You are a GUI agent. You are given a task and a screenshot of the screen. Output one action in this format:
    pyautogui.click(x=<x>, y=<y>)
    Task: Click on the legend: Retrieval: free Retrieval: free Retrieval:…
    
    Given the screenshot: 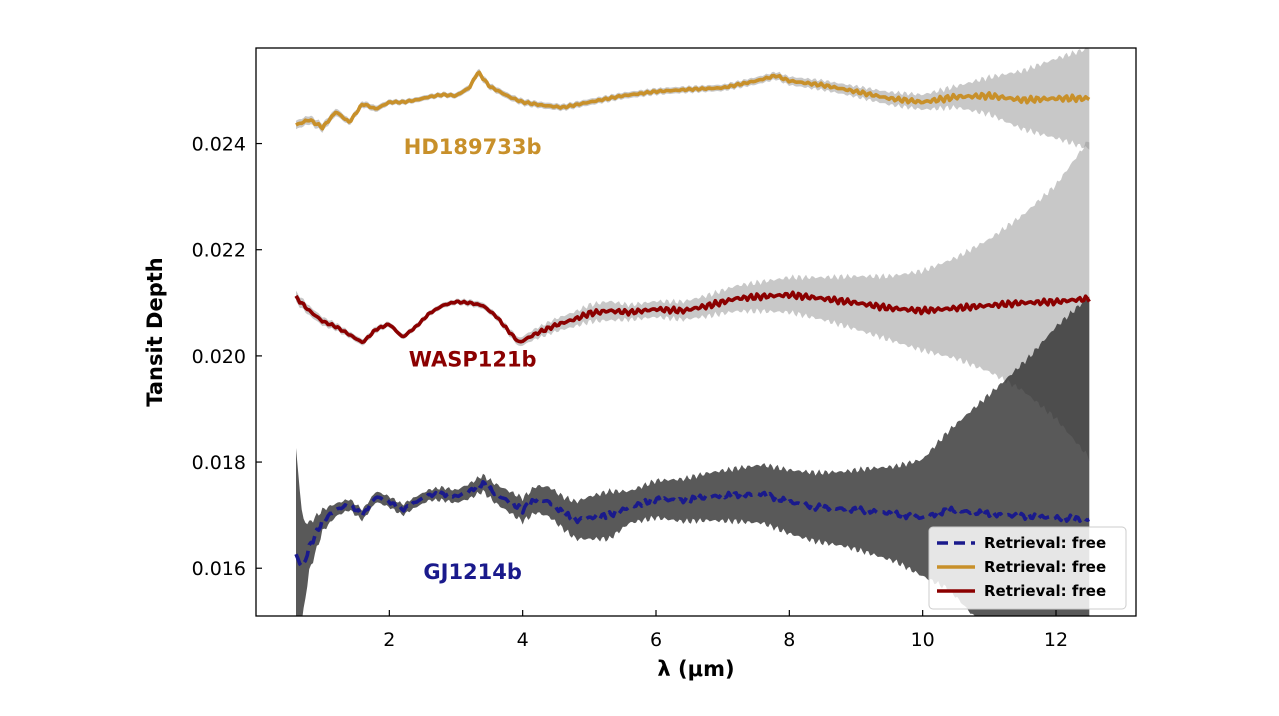 What is the action you would take?
    pyautogui.click(x=1027, y=568)
    